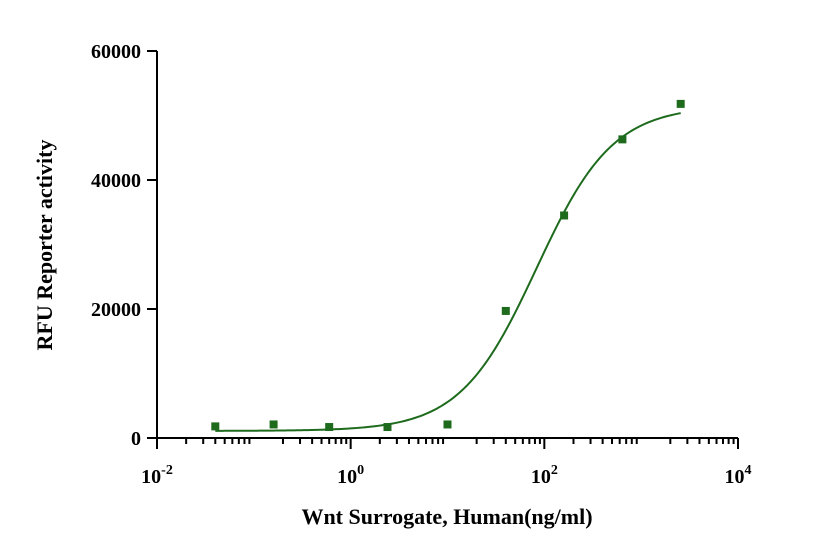 The image size is (820, 559). Describe the element at coordinates (446, 462) in the screenshot. I see `x-axis: 10⁻² 10⁰ 10² 10⁴` at that location.